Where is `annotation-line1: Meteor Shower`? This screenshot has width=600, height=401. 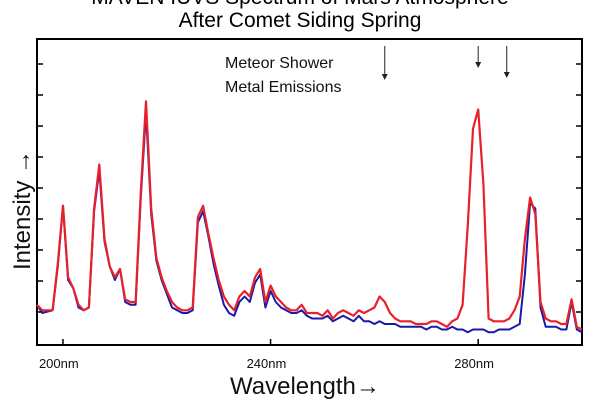 annotation-line1: Meteor Shower is located at coordinates (279, 63).